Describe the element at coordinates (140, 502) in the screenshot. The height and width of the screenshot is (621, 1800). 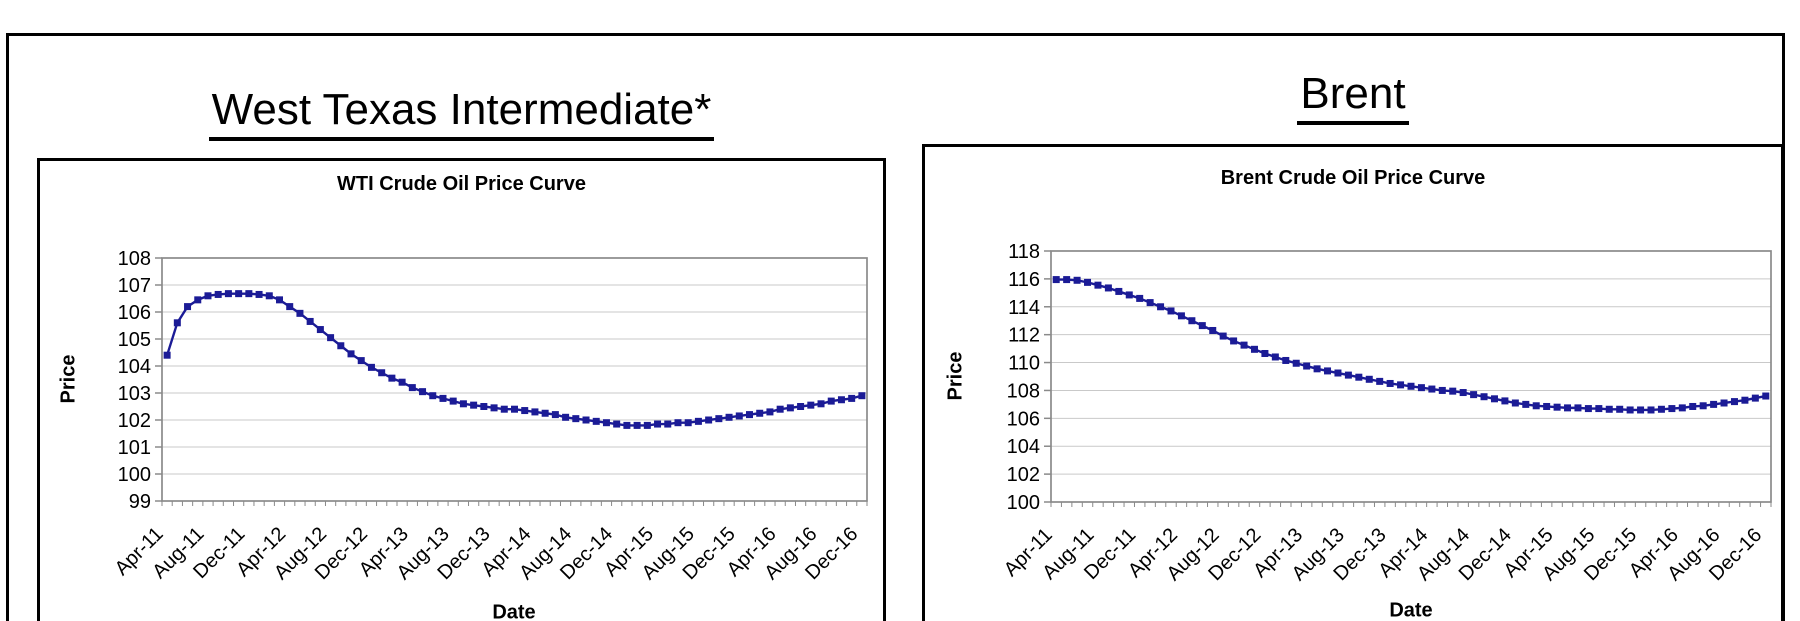
I see `y-tick-label: 99` at that location.